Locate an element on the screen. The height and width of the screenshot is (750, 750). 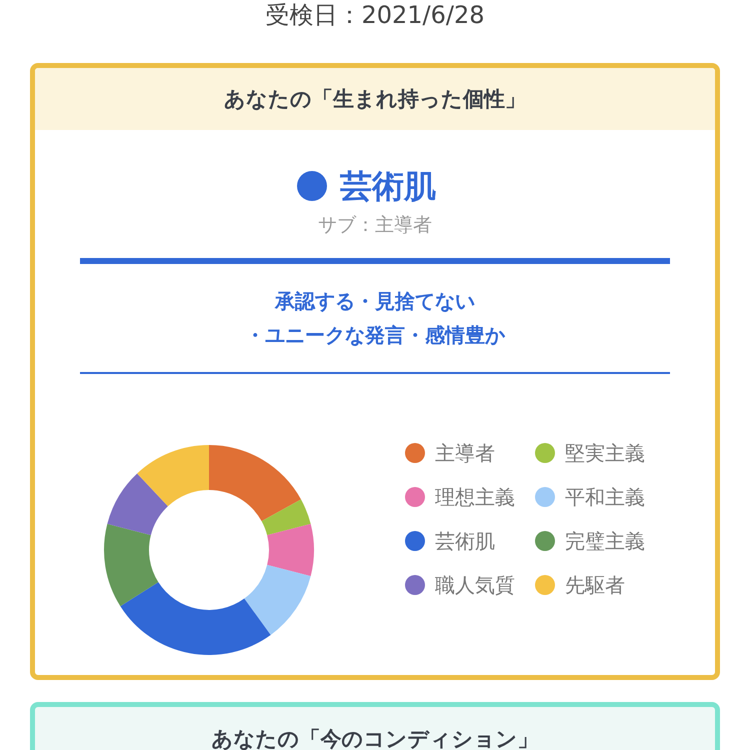
text: あなたの「今のコンディション」 is located at coordinates (375, 738).